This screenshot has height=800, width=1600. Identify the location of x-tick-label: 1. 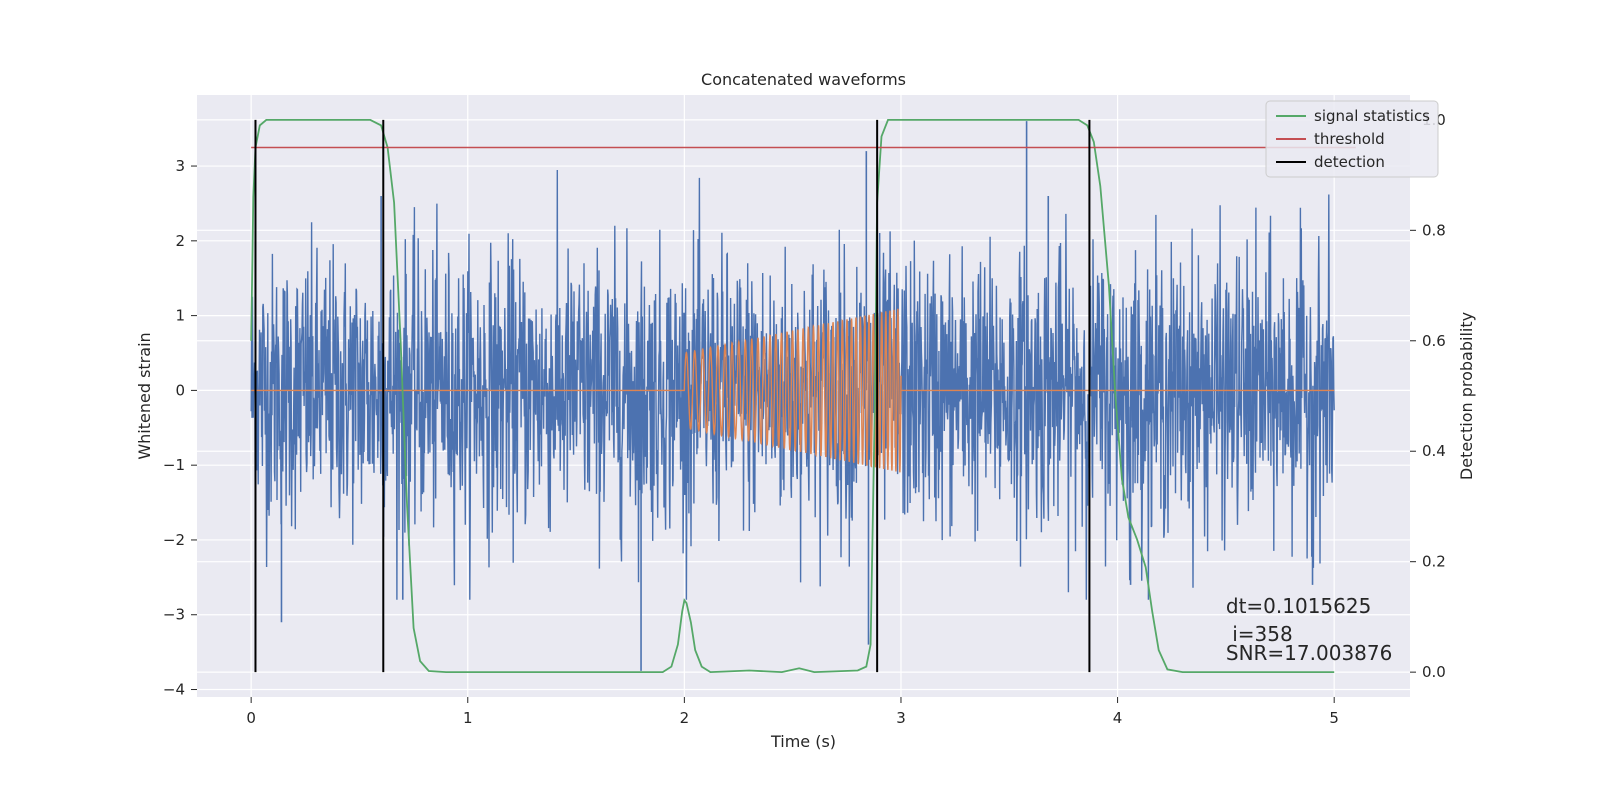
(468, 718).